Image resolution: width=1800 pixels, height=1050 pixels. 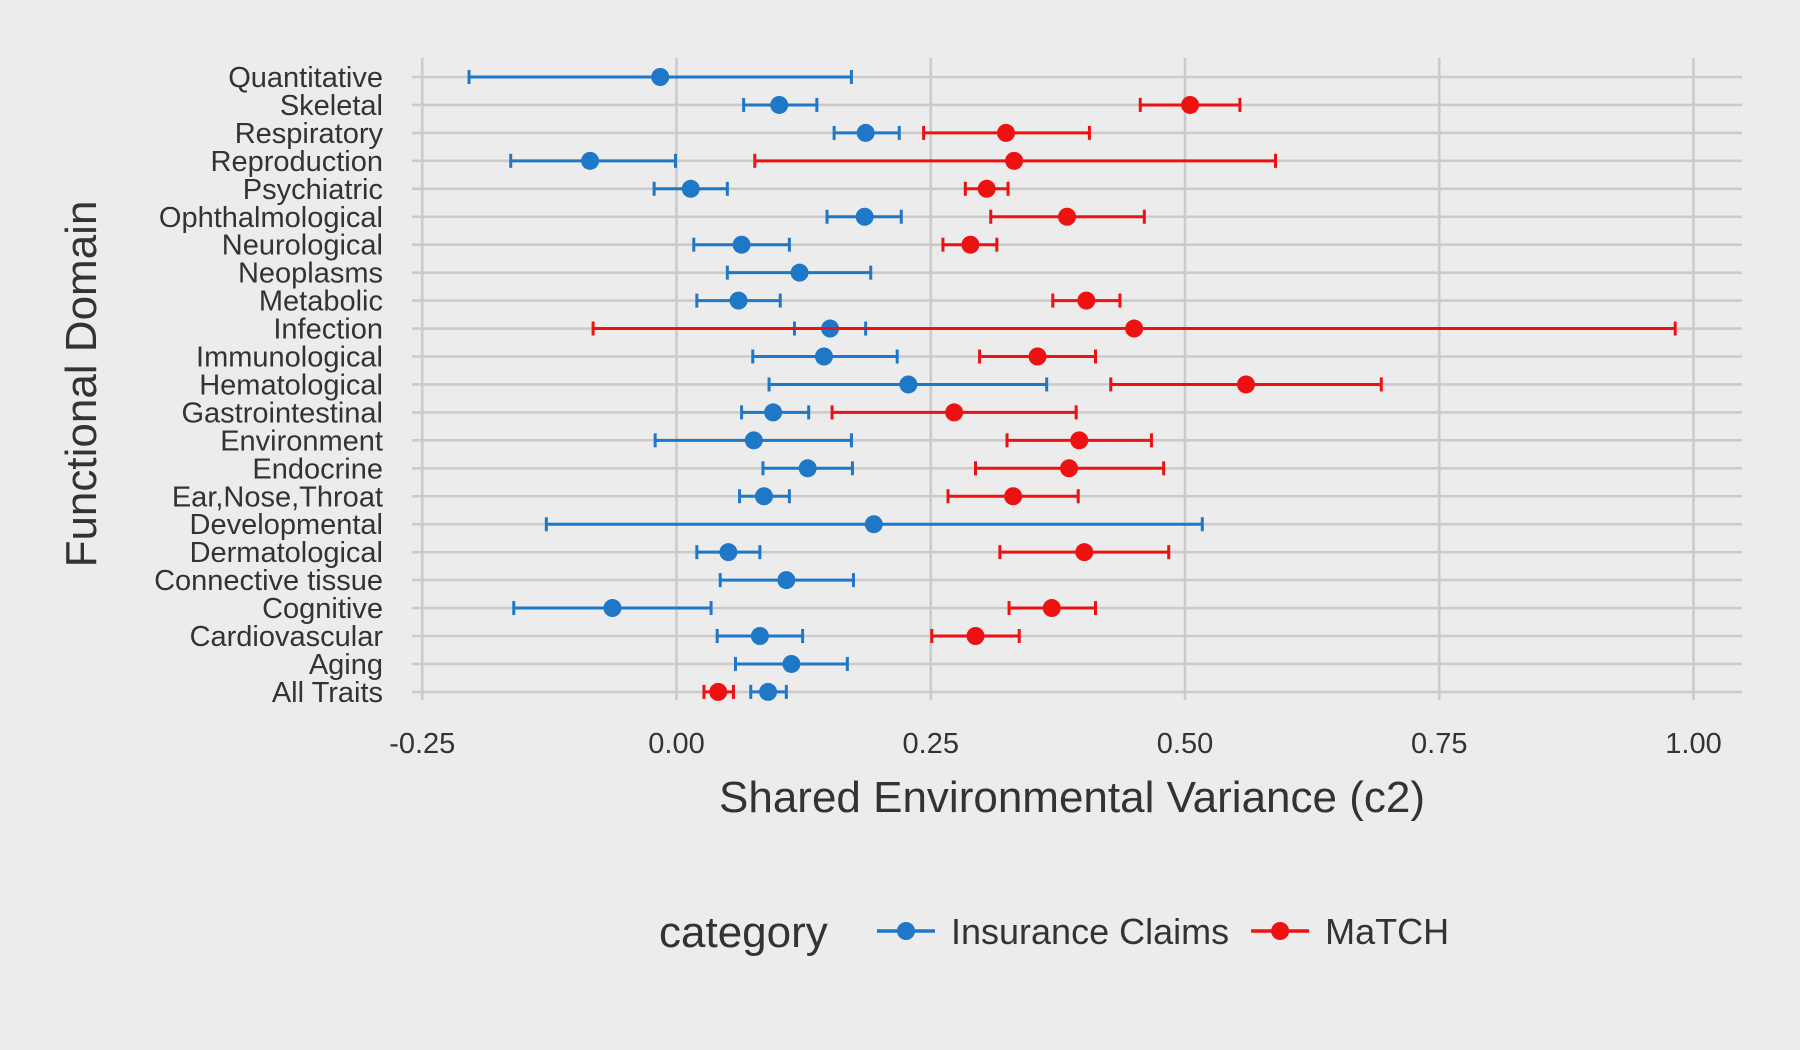 What do you see at coordinates (1387, 931) in the screenshot?
I see `legend-label: MaTCH` at bounding box center [1387, 931].